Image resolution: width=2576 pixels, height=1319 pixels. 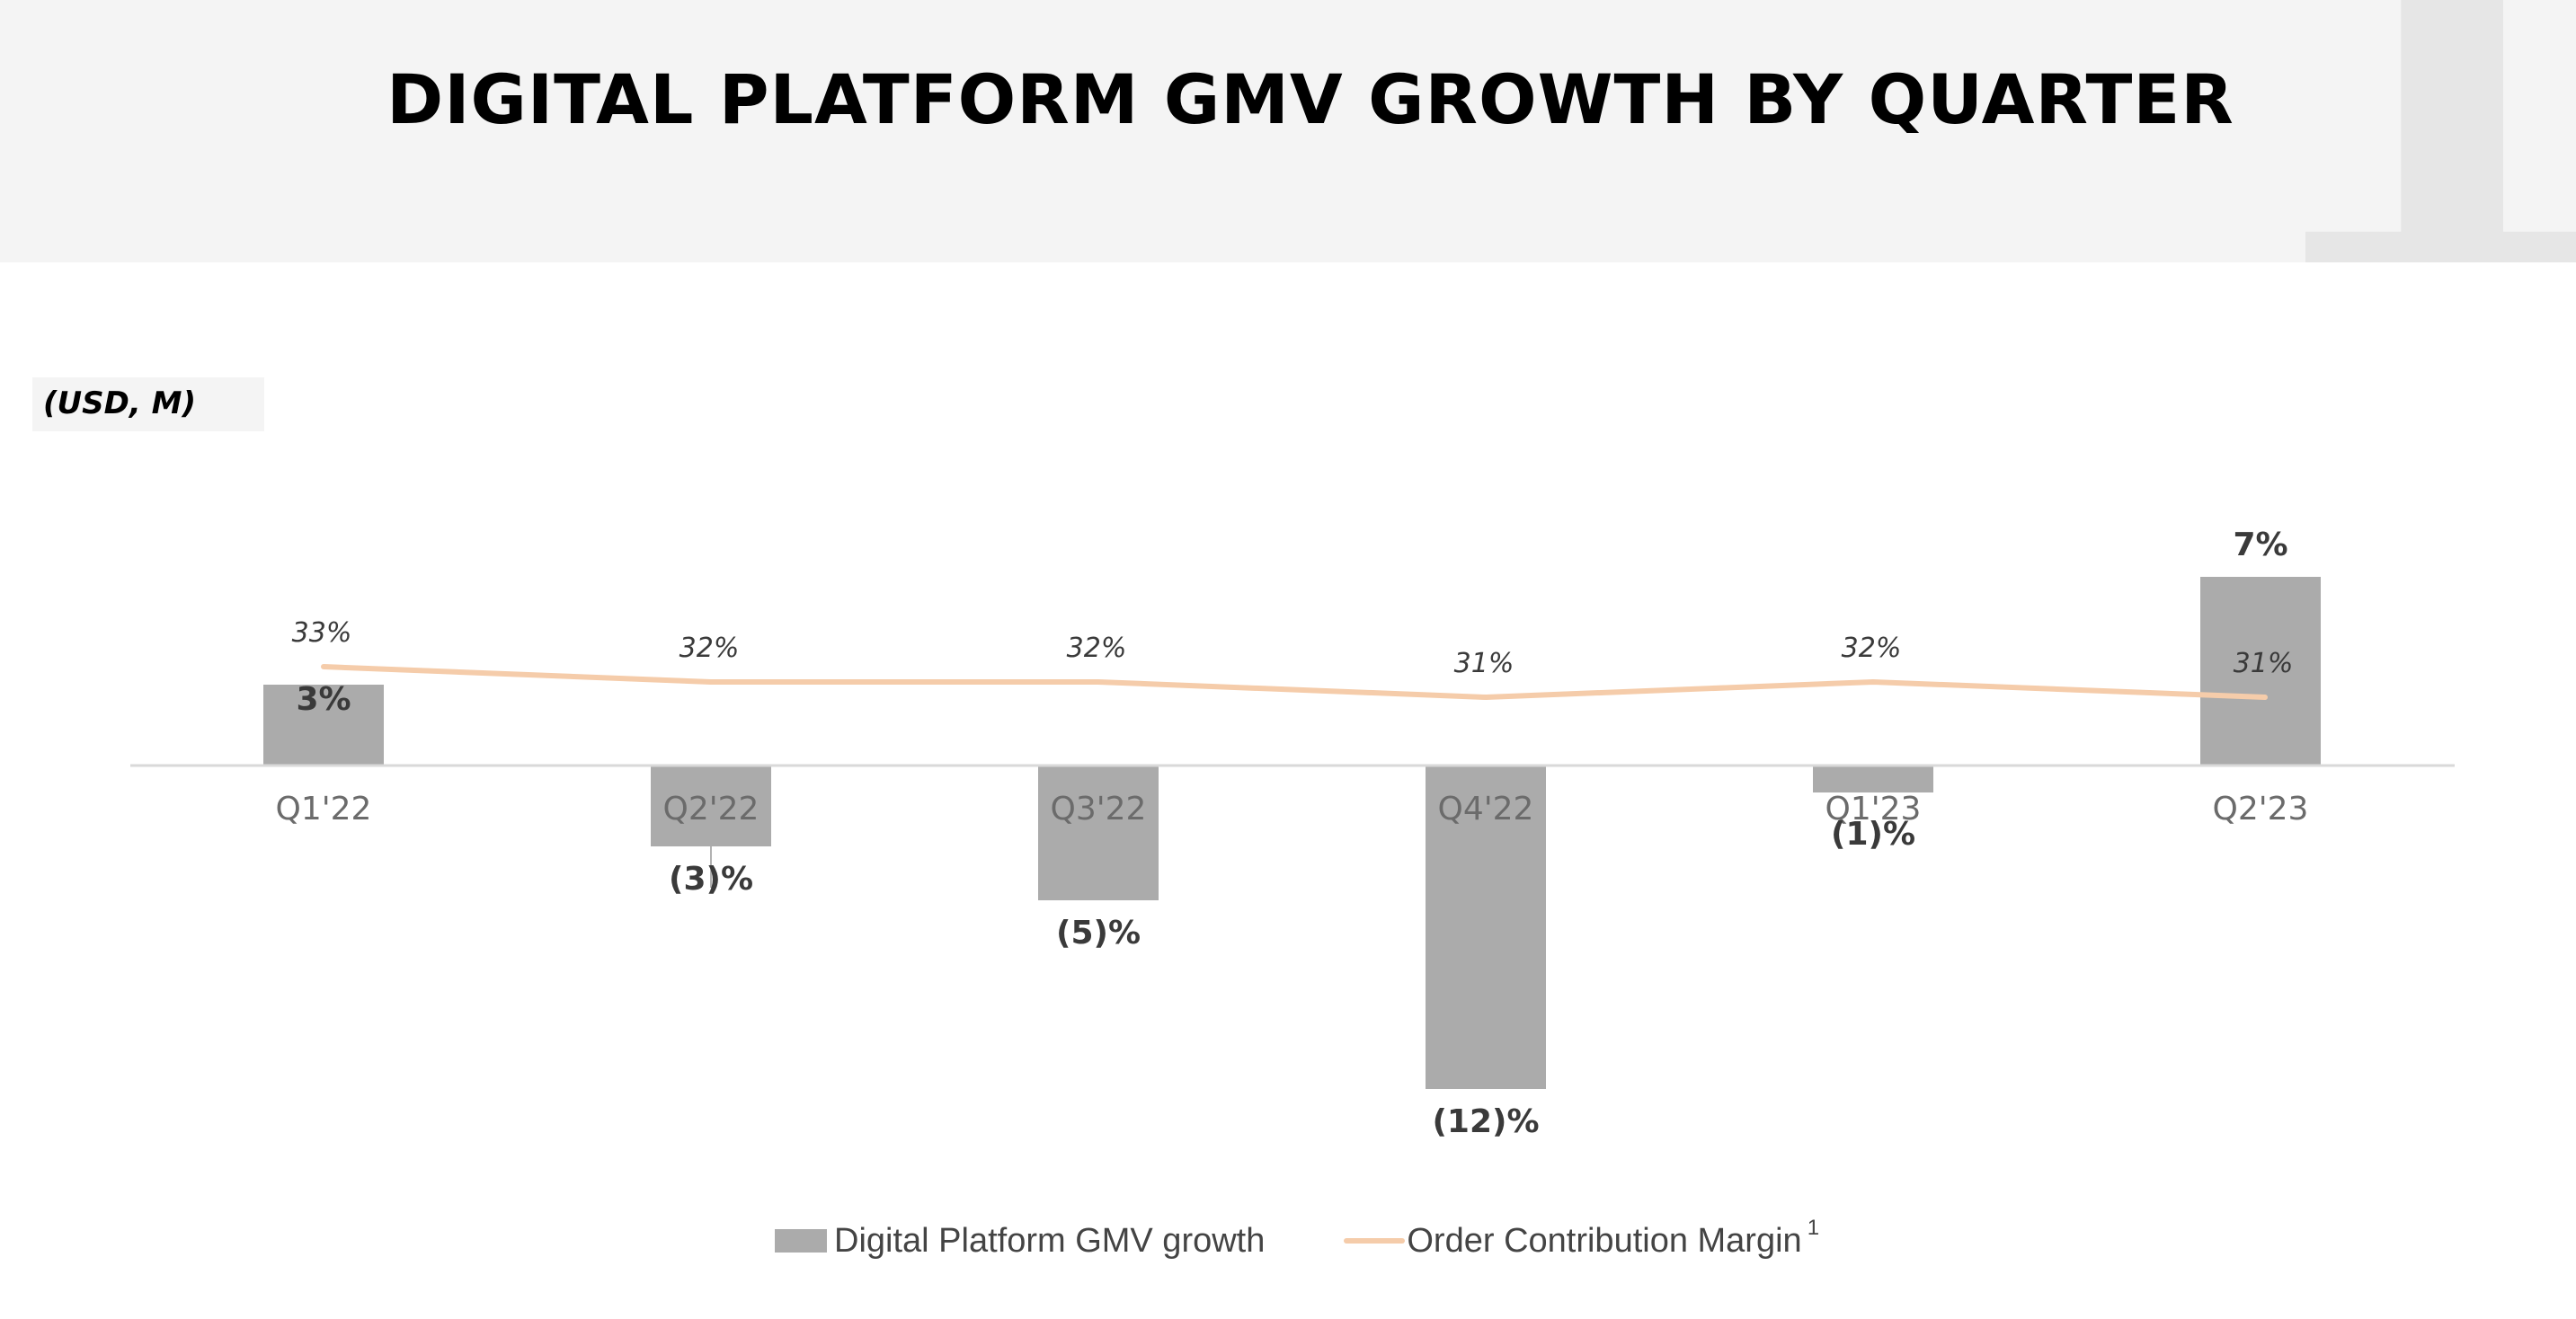 What do you see at coordinates (1098, 933) in the screenshot?
I see `bar-data-label-3: (5)%` at bounding box center [1098, 933].